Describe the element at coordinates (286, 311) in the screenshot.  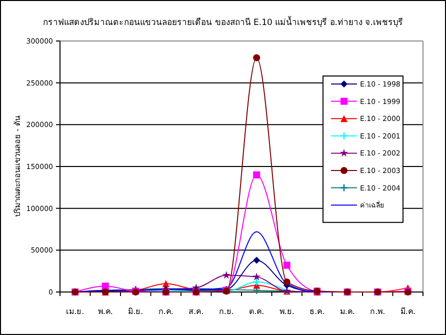
I see `x-tick-label: พ.ย.` at that location.